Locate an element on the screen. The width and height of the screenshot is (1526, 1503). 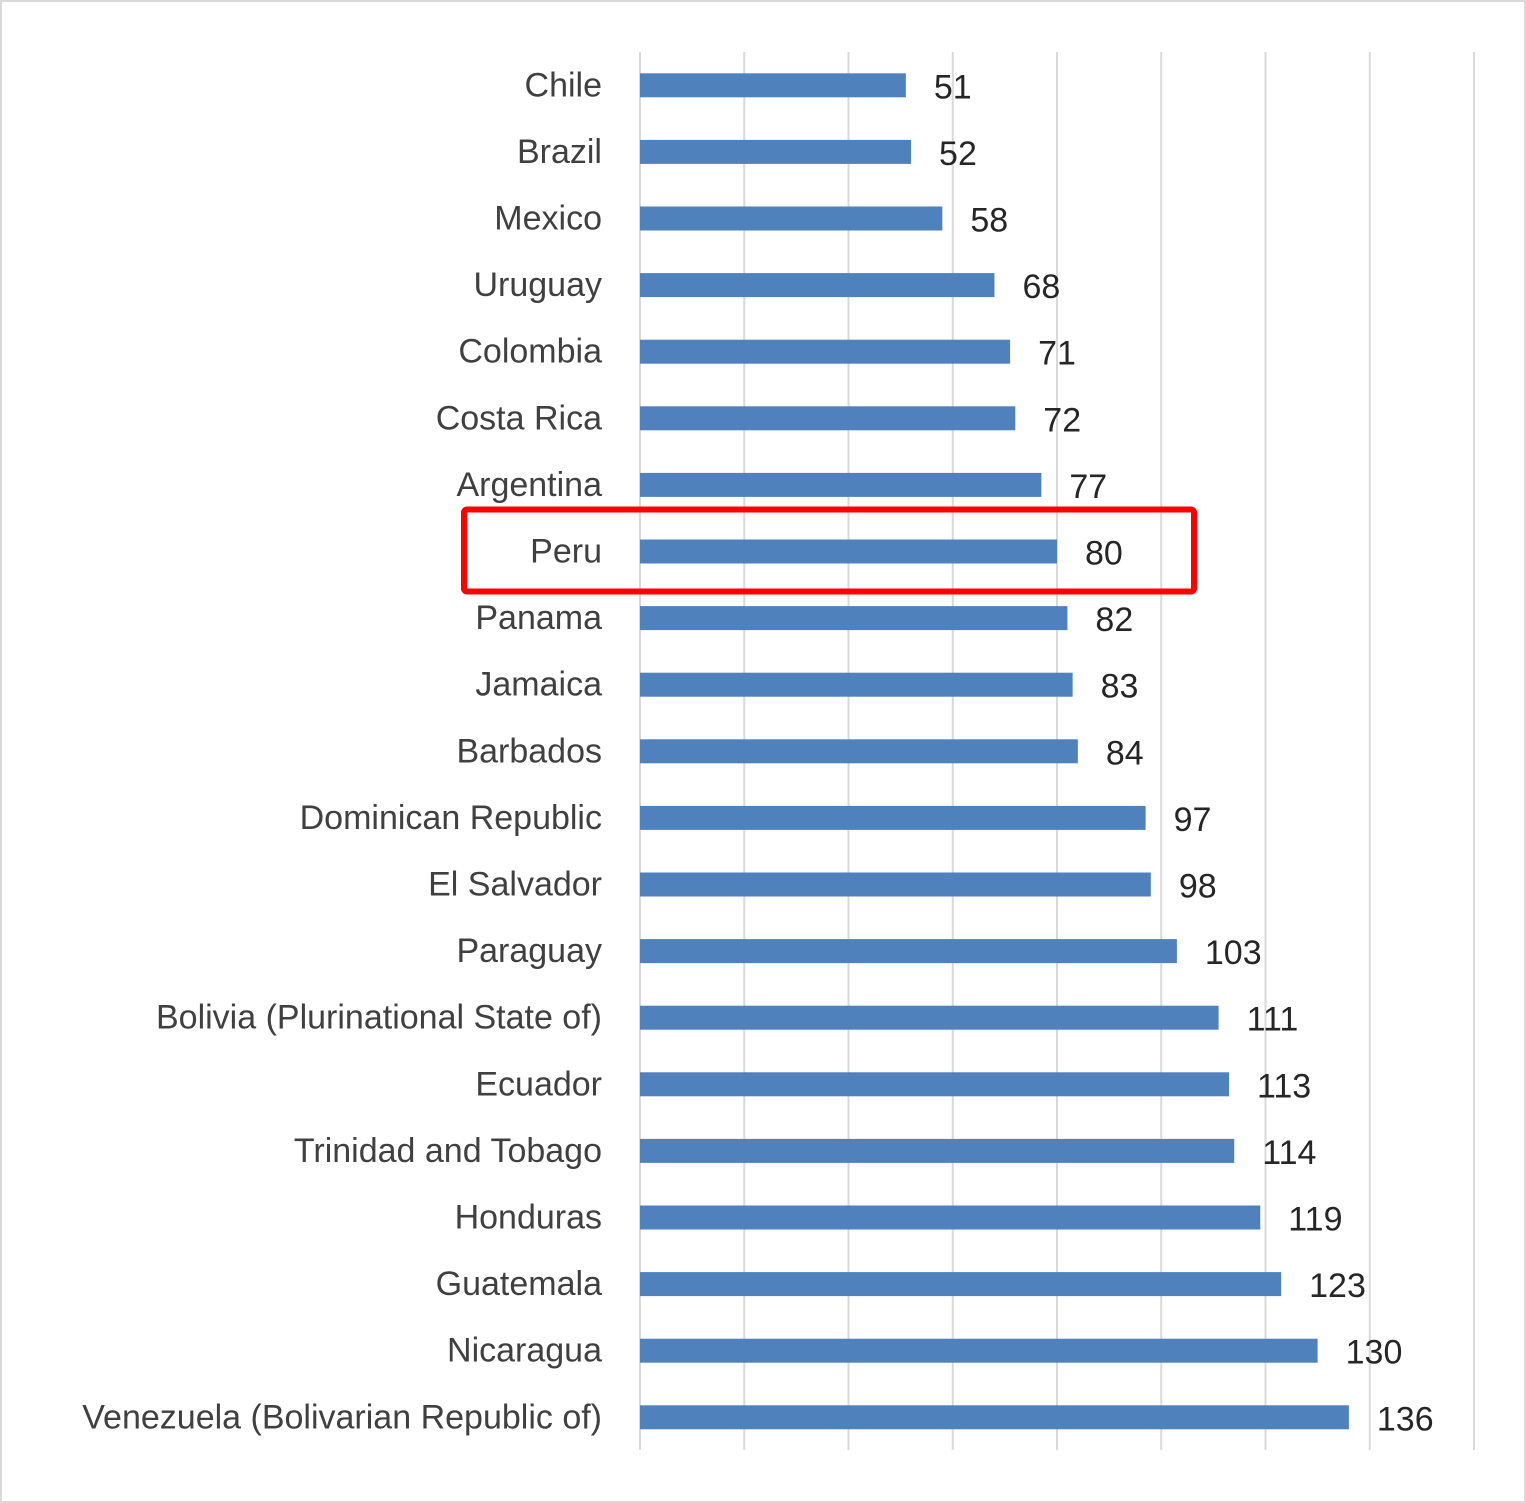
value-label: 51 is located at coordinates (953, 87).